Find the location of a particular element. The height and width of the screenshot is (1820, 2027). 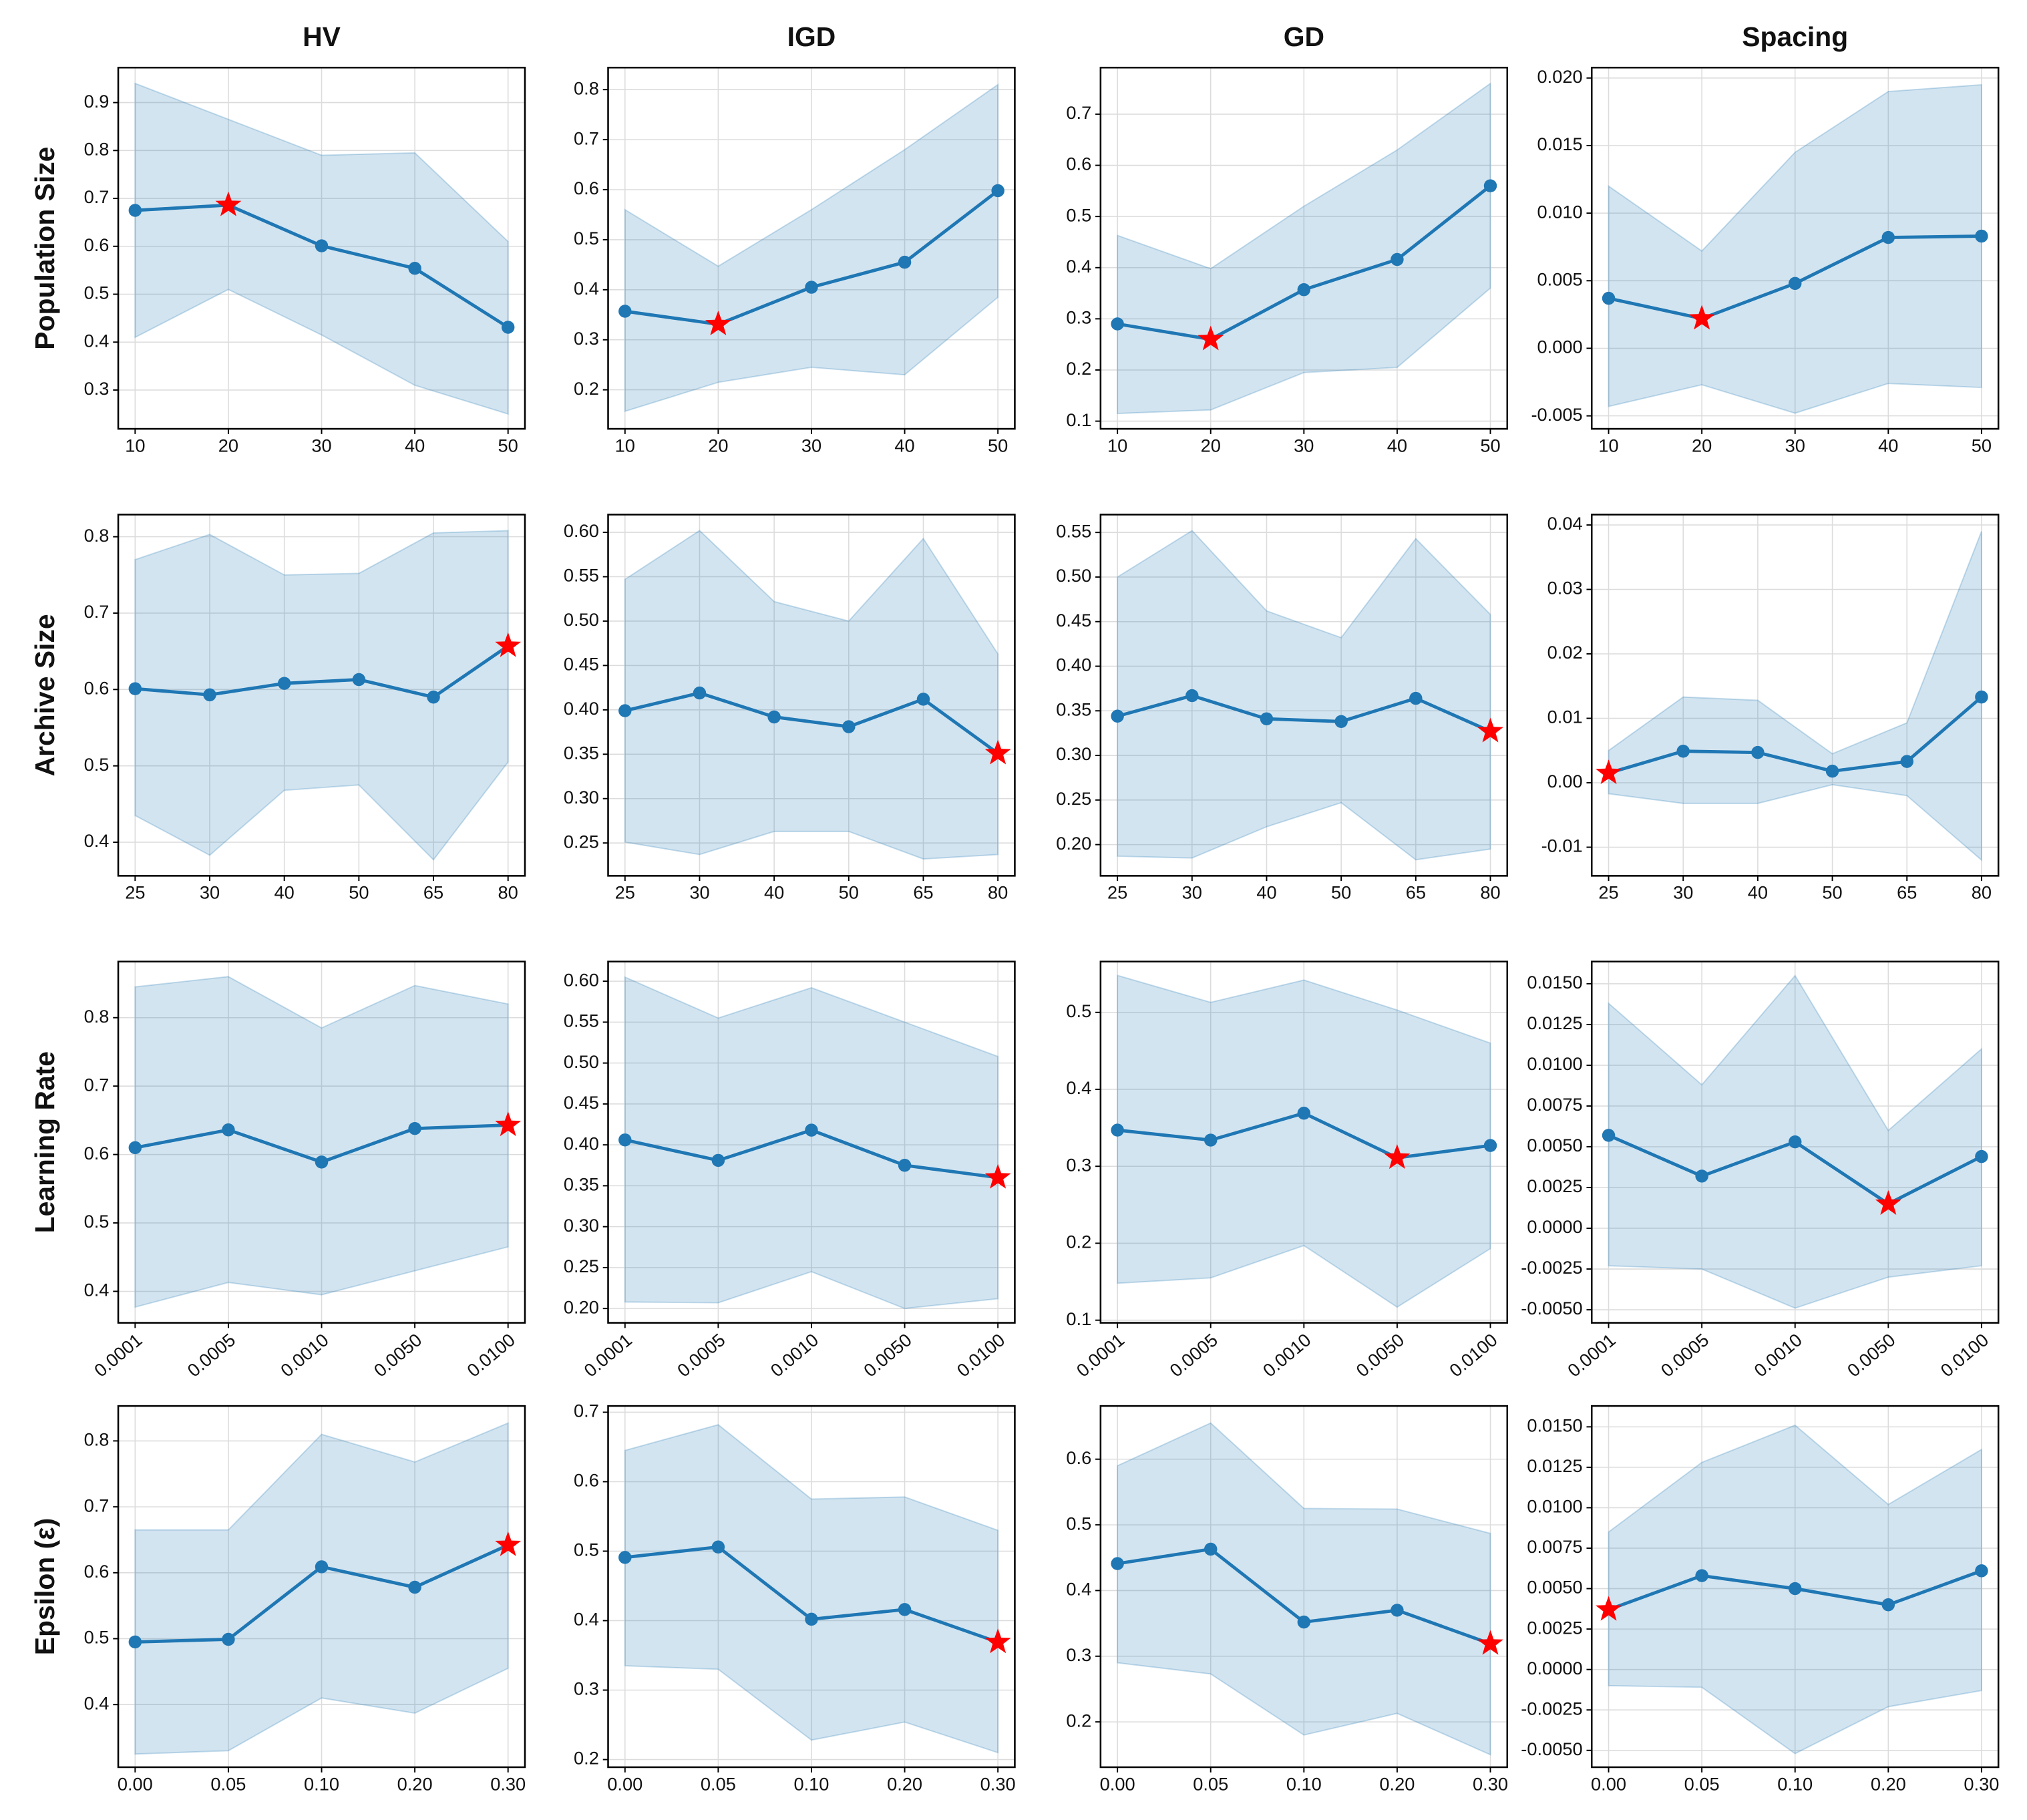

y-tick-label: 0.00 is located at coordinates (1565, 781).